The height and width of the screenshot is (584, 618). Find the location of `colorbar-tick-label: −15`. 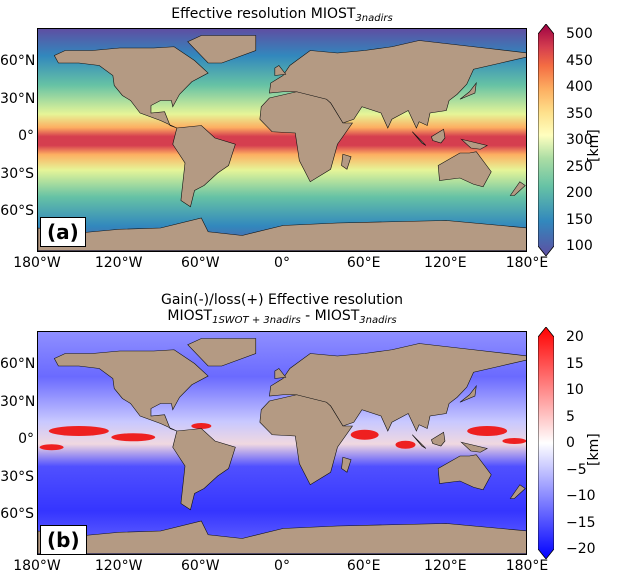

colorbar-tick-label: −15 is located at coordinates (581, 522).